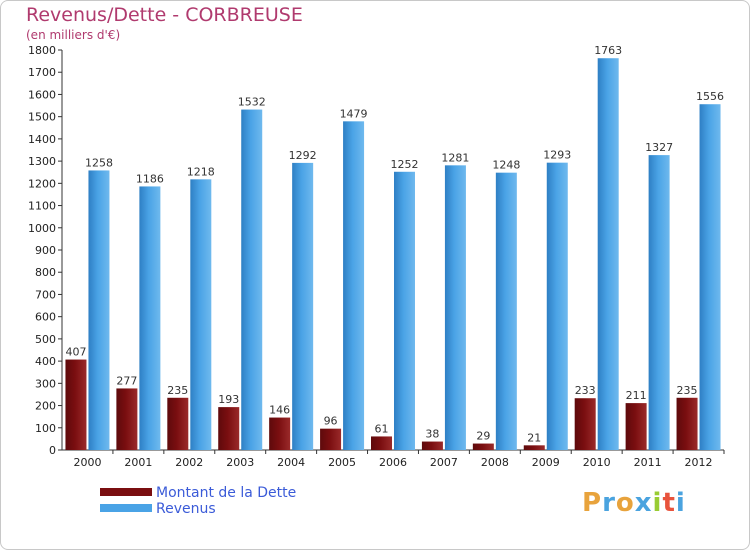  Describe the element at coordinates (483, 436) in the screenshot. I see `data-label-dette: 29` at that location.